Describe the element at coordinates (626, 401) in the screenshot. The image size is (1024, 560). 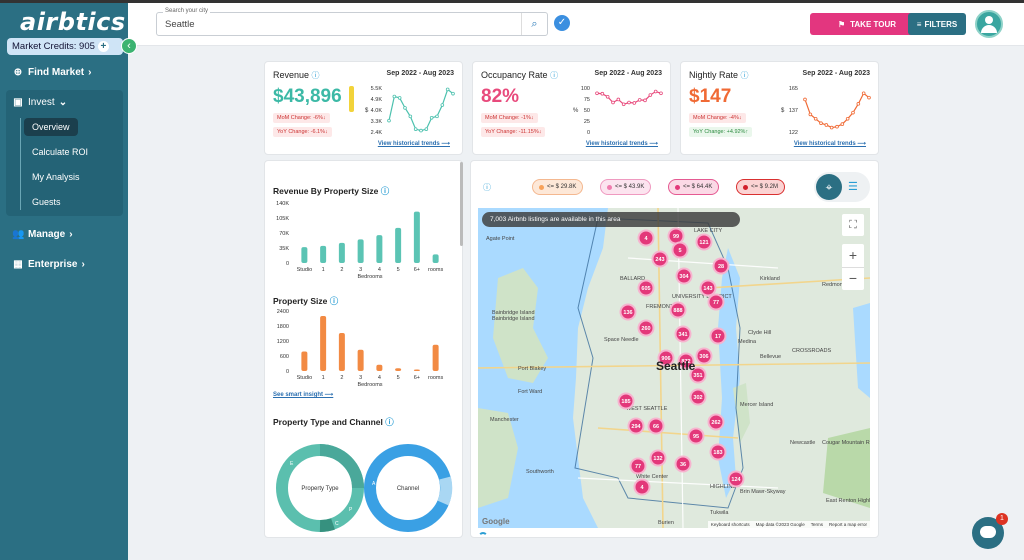
I see `listing-cluster: 185` at that location.